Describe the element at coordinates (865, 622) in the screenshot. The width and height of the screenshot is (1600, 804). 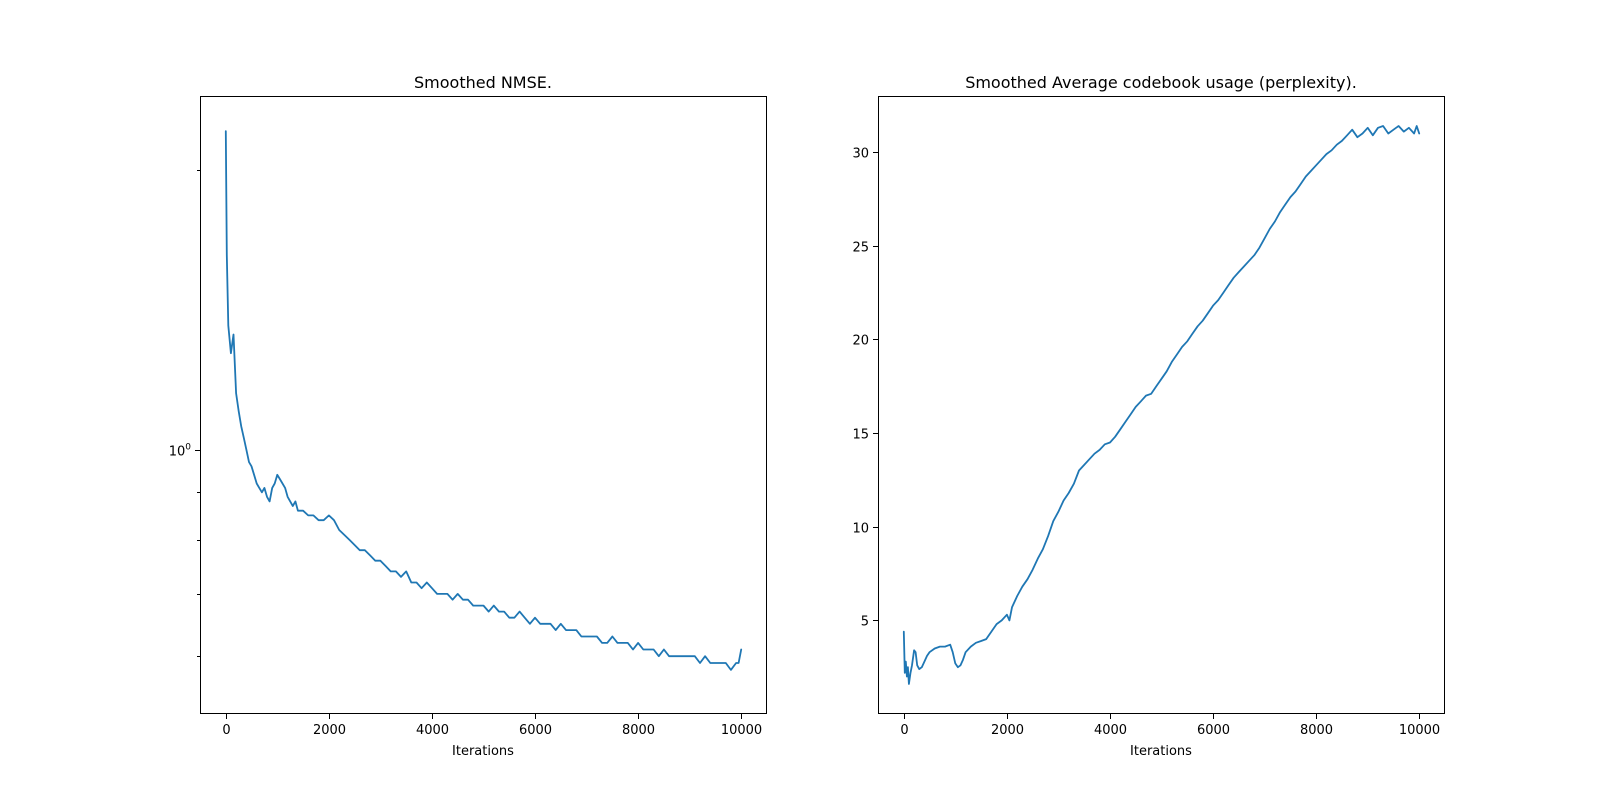
I see `perplexity-chart-ytick-label: 5` at that location.